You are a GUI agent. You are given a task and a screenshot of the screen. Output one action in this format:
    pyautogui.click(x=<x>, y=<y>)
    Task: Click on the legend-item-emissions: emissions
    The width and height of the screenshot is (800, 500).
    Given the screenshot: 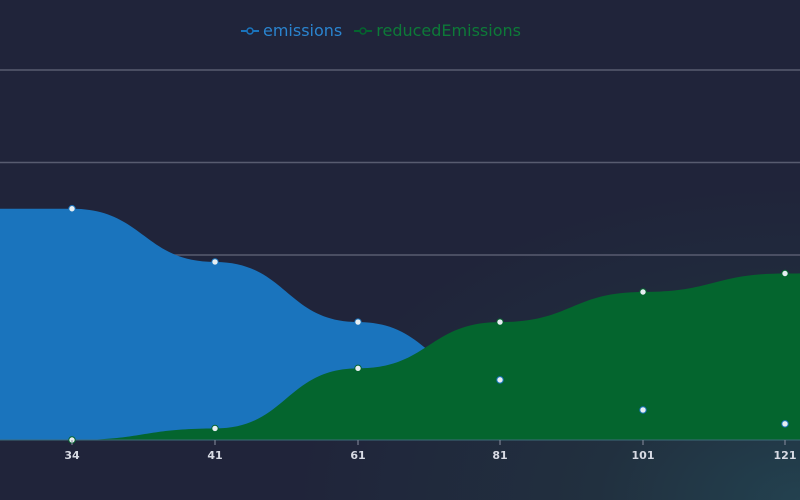 What is the action you would take?
    pyautogui.click(x=291, y=30)
    